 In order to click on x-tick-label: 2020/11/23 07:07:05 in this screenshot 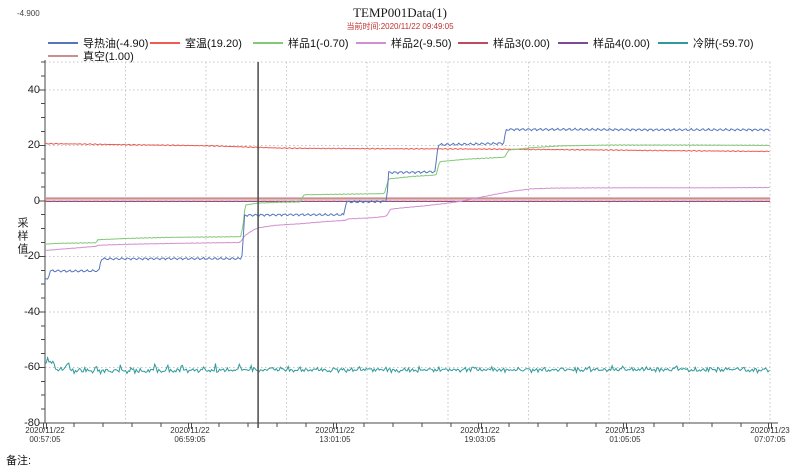, I will do `click(770, 435)`.